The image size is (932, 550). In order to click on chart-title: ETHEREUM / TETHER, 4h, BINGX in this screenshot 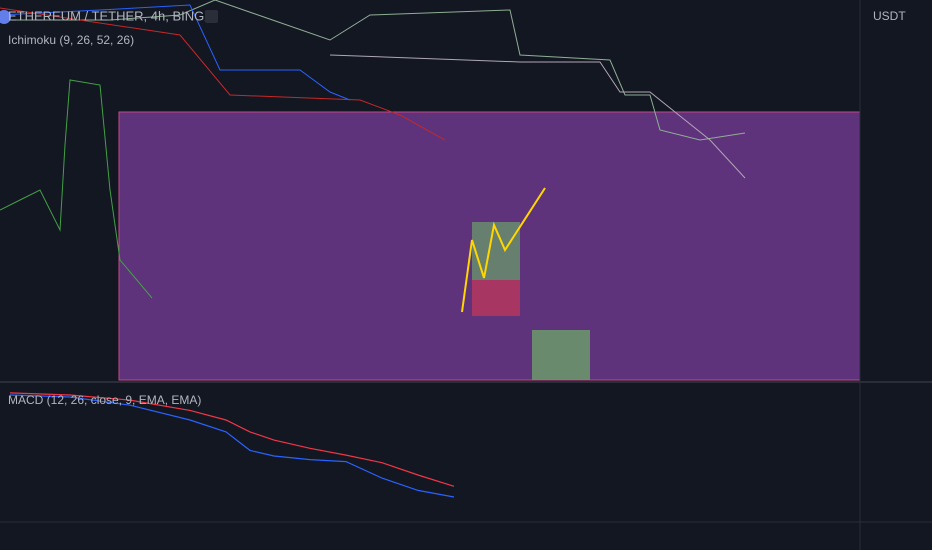, I will do `click(110, 15)`.